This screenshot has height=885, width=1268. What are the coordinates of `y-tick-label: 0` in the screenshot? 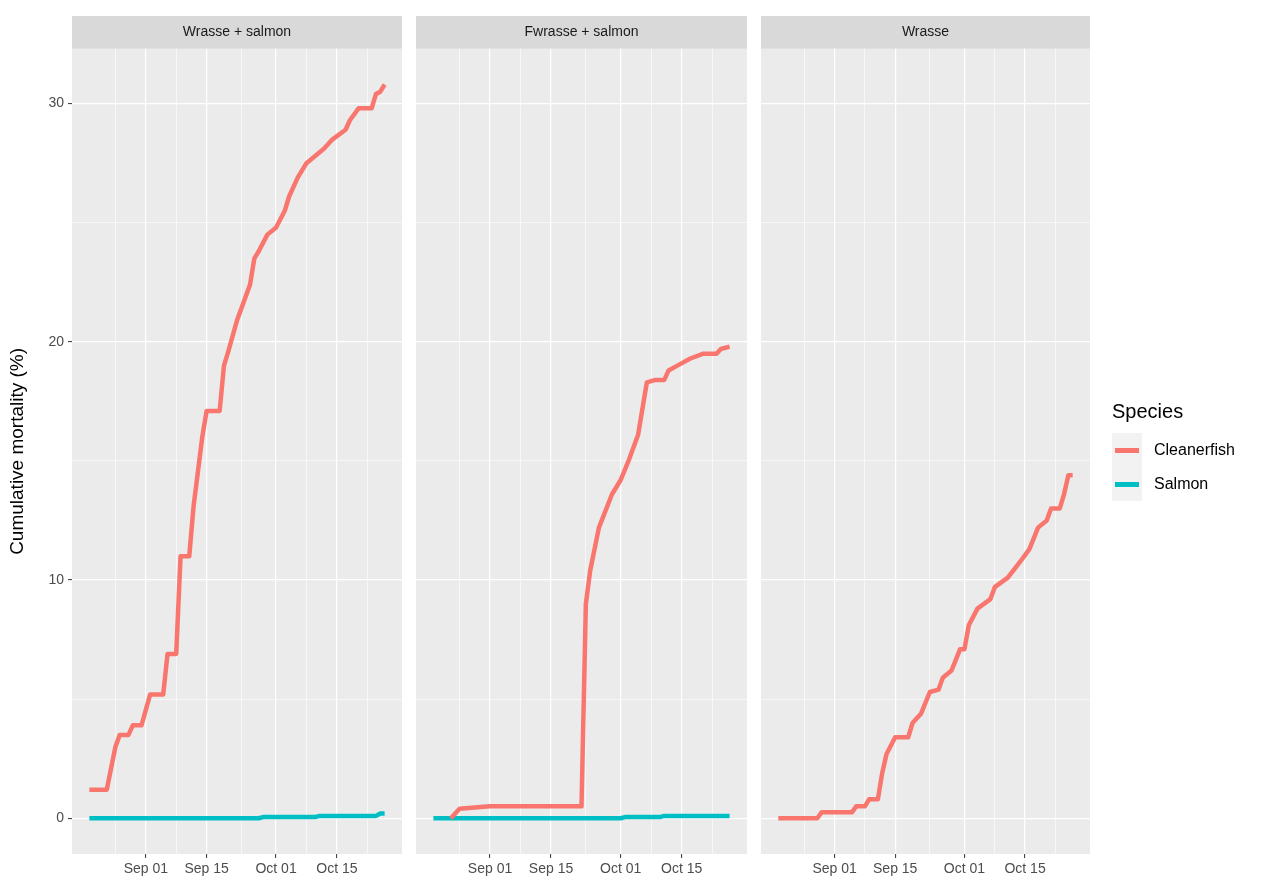 It's located at (60, 817).